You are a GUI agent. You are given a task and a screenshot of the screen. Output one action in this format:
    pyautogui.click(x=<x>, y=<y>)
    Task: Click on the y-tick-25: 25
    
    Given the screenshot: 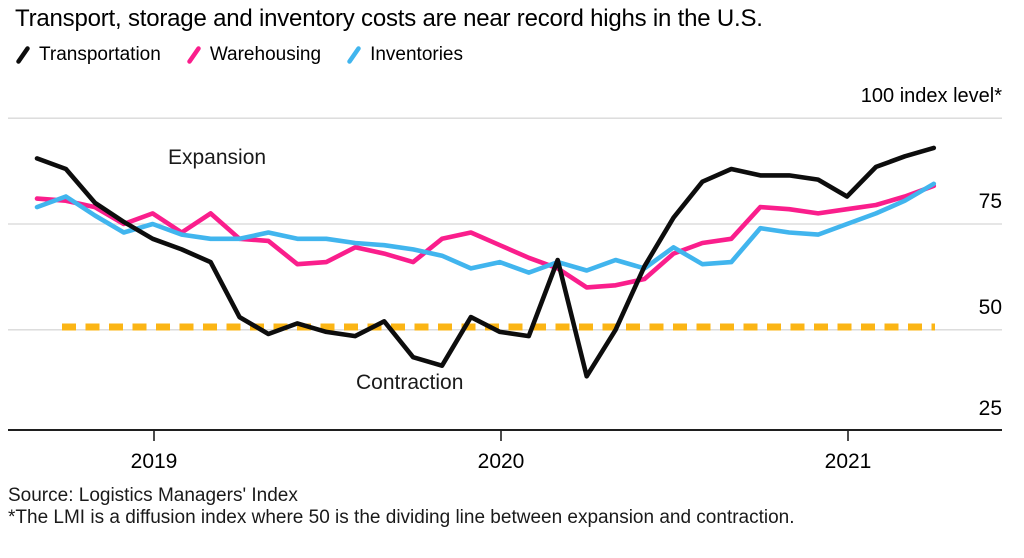 What is the action you would take?
    pyautogui.click(x=990, y=408)
    